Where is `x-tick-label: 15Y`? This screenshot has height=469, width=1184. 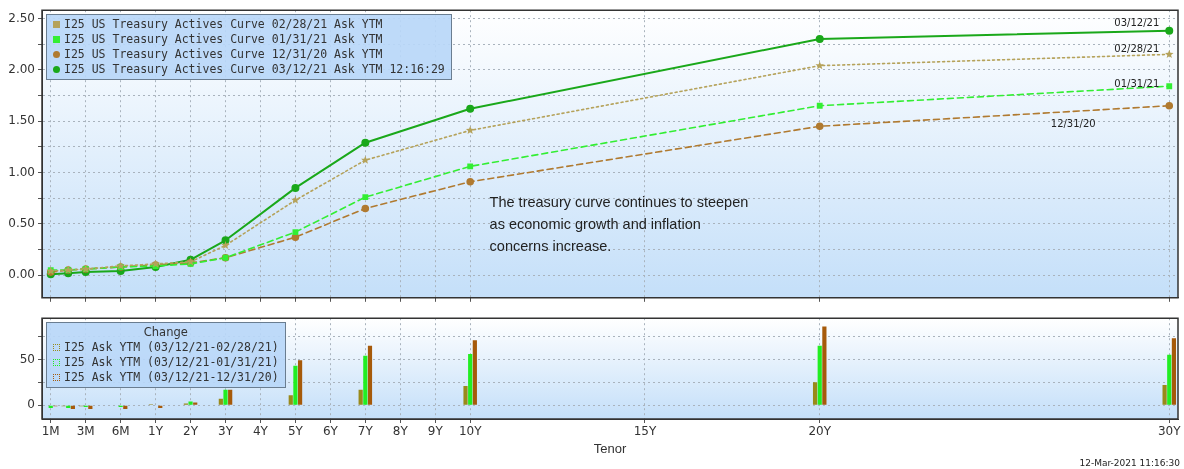 x-tick-label: 15Y is located at coordinates (645, 431).